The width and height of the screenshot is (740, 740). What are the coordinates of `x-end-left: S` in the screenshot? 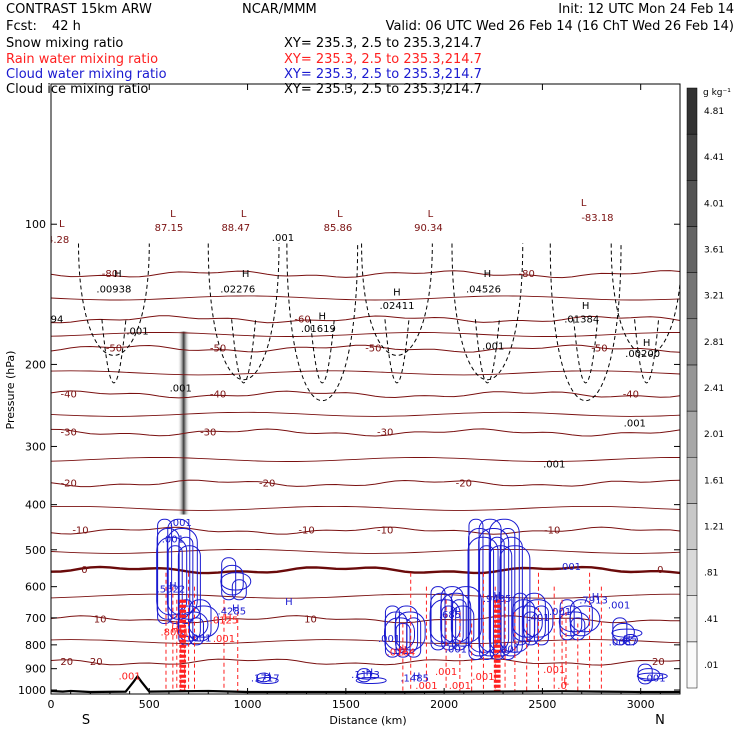 It's located at (86, 720).